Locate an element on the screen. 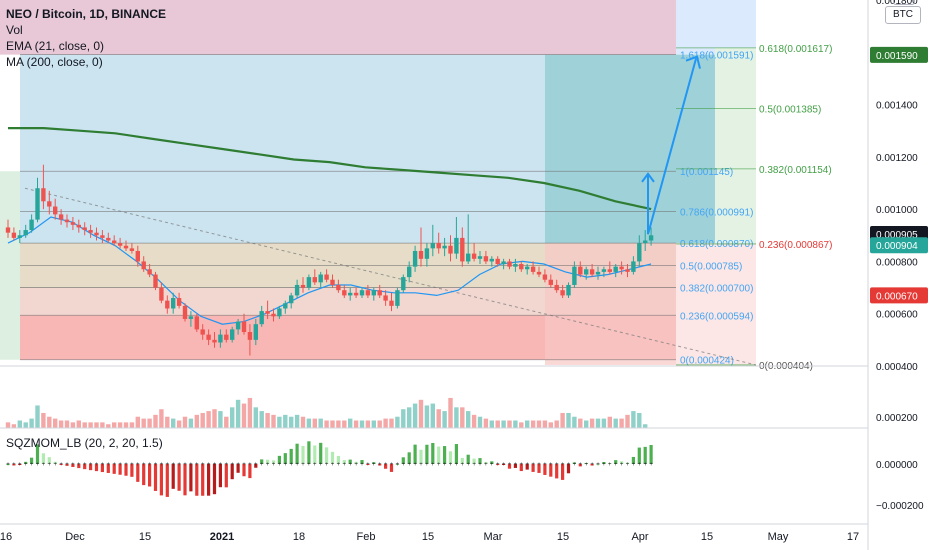  short-arrow-head is located at coordinates (648, 177).